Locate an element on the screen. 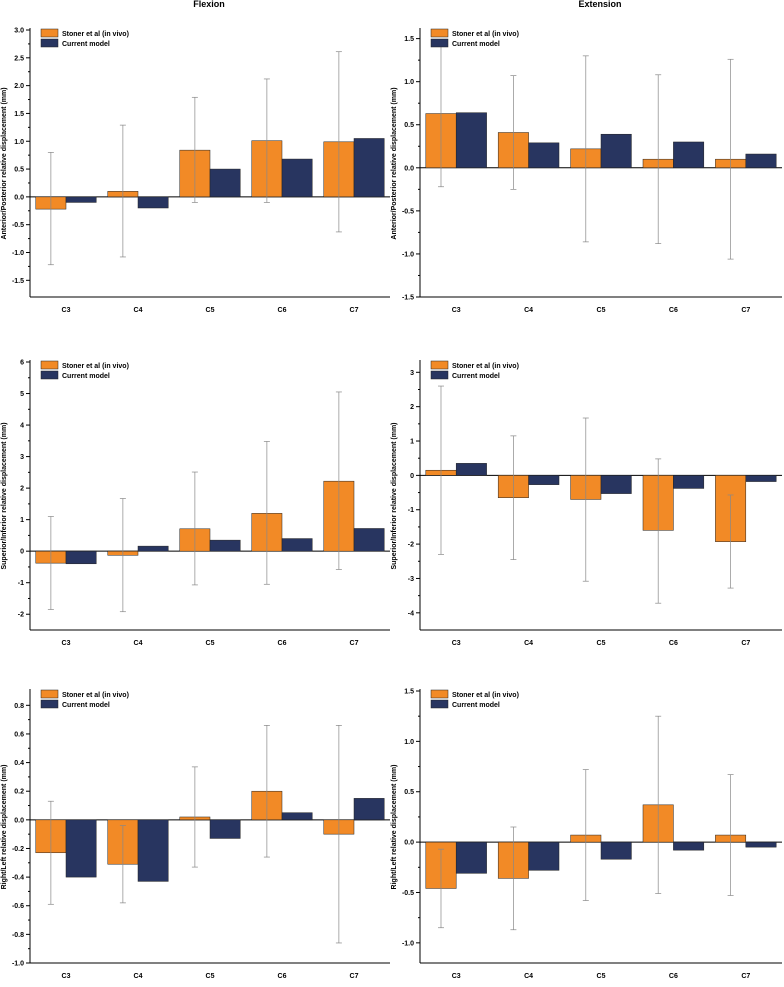 Image resolution: width=784 pixels, height=987 pixels. y-tick-label: 5 is located at coordinates (22, 394).